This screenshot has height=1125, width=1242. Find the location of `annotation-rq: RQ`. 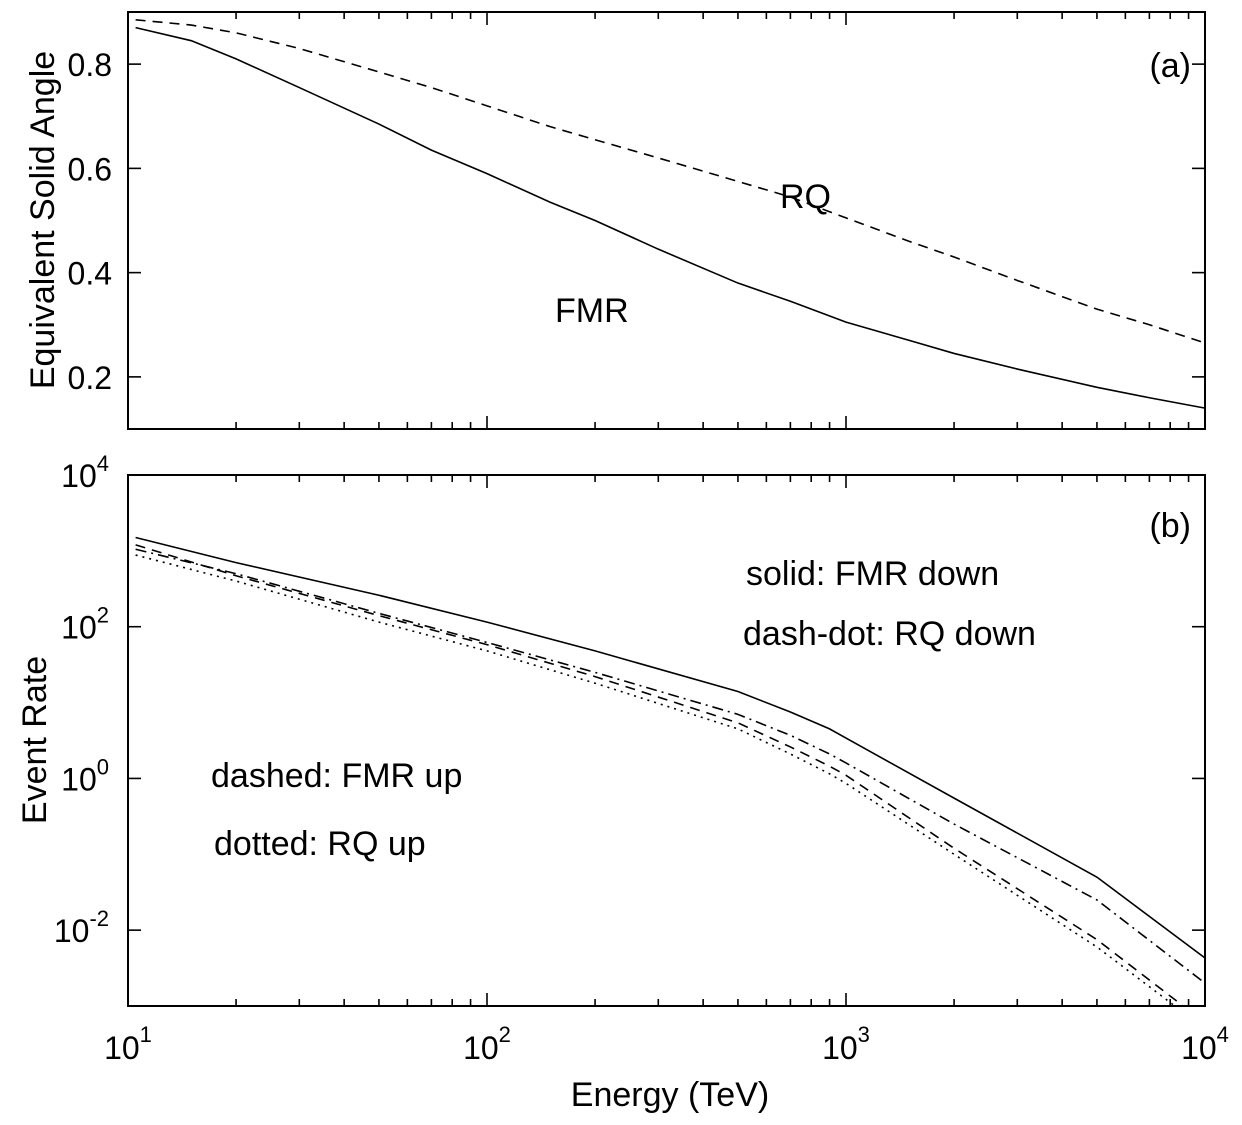

annotation-rq: RQ is located at coordinates (805, 197).